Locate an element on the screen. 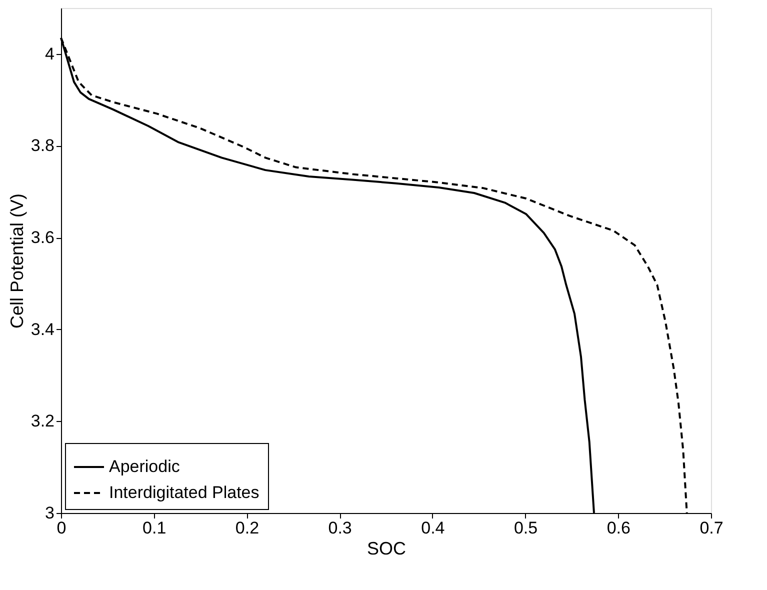  x-tick-label: 0.4 is located at coordinates (433, 528).